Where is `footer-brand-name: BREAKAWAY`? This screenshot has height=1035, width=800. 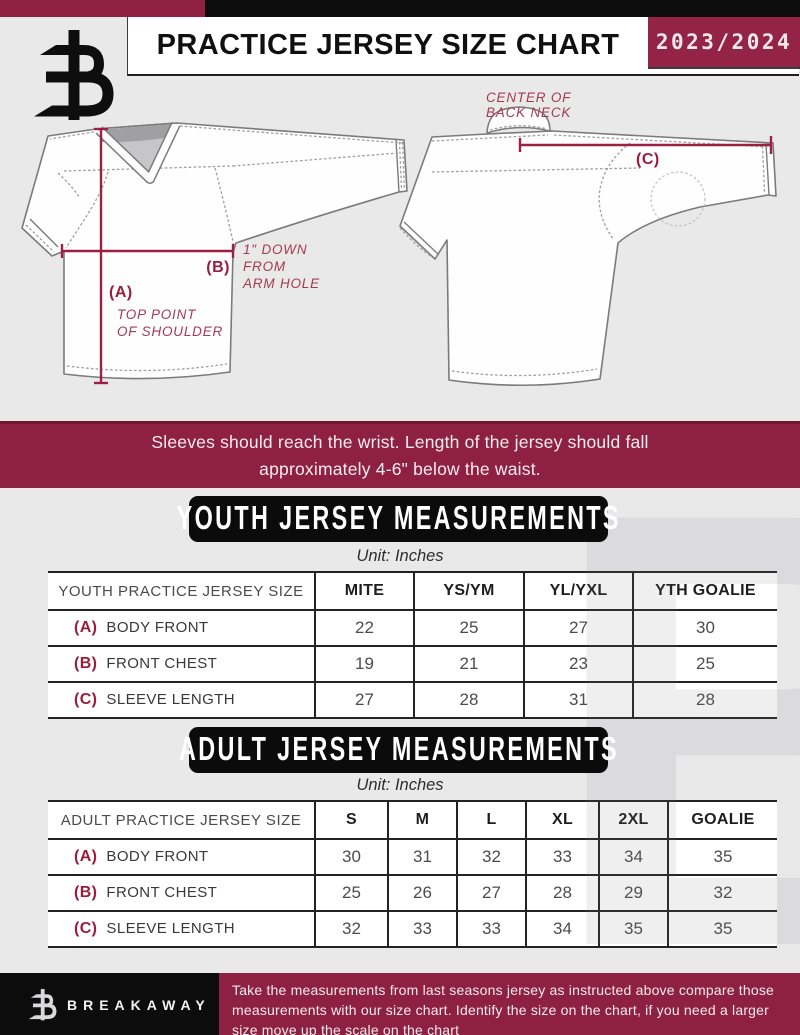 footer-brand-name: BREAKAWAY is located at coordinates (139, 1005).